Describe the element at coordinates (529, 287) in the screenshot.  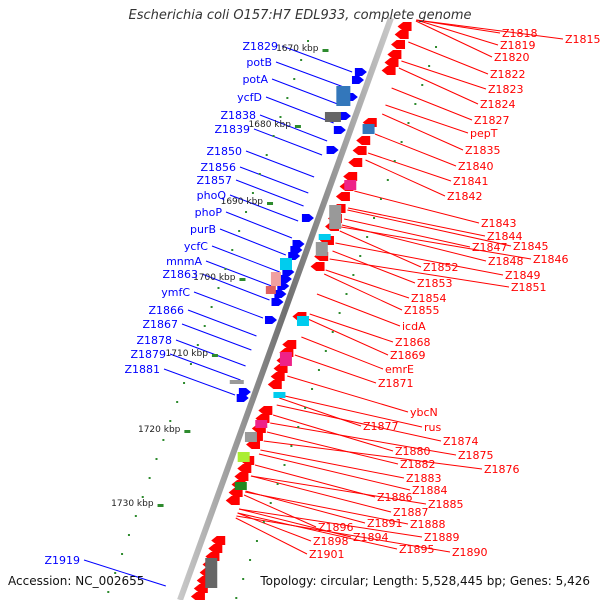
I see `gene-label-z1851: Z1851` at that location.